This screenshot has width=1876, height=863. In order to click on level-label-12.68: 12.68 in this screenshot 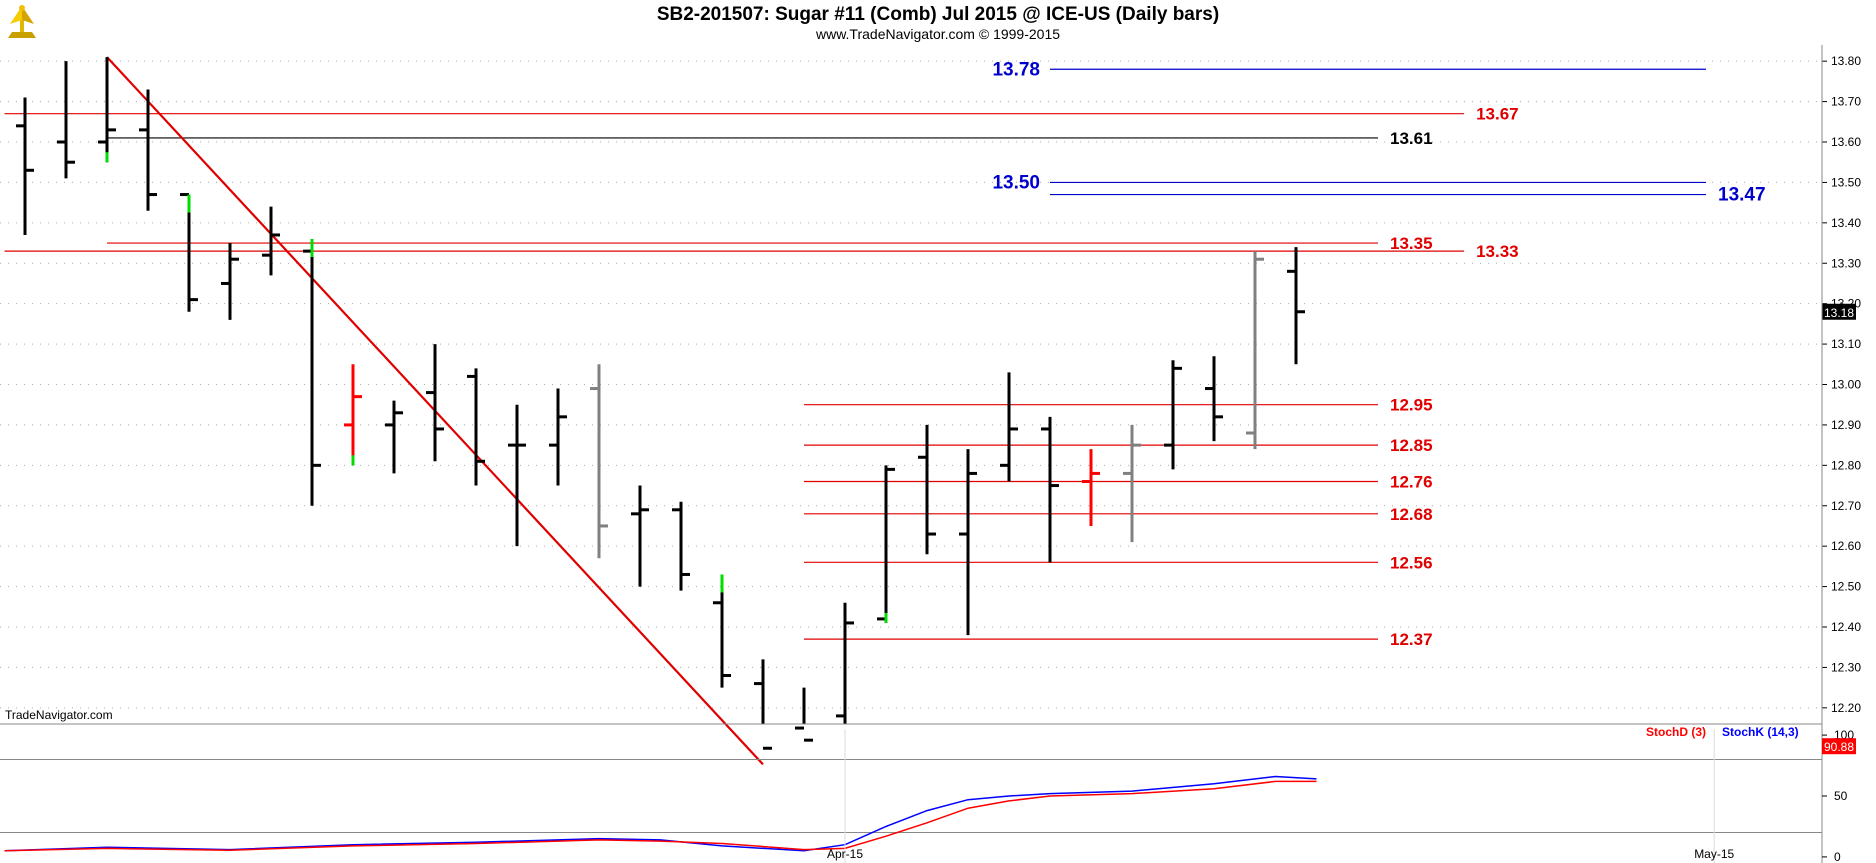, I will do `click(1411, 514)`.